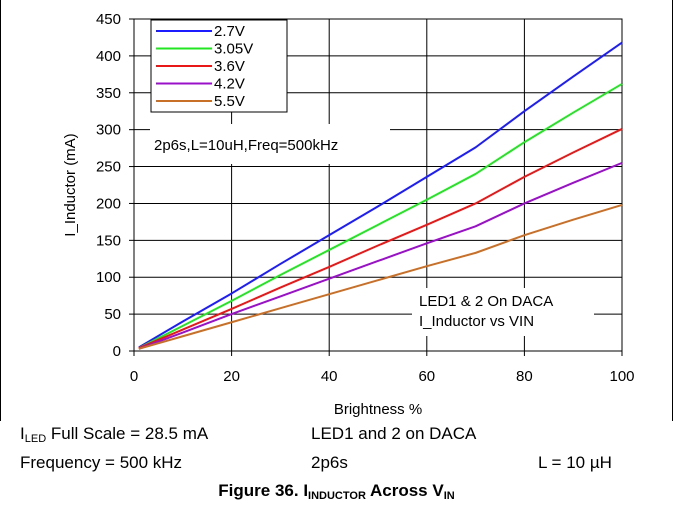 This screenshot has width=673, height=525. I want to click on caption-sub-in: IN, so click(449, 496).